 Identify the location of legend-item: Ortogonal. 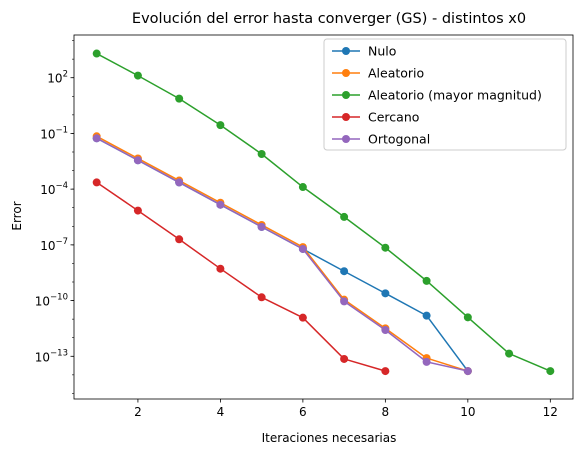
(381, 139).